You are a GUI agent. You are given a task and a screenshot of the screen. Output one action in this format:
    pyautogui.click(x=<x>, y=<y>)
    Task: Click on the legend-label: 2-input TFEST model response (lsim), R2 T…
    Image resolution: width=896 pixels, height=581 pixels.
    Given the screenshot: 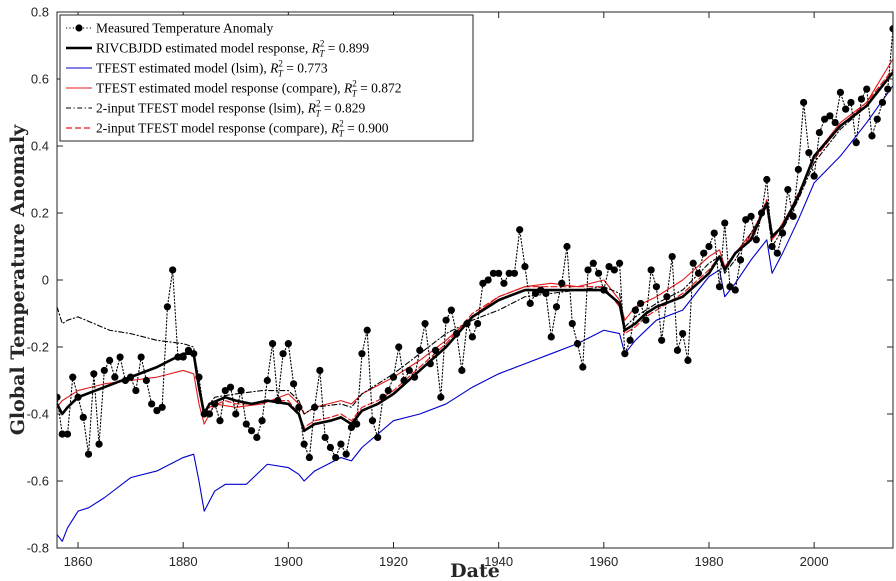 What is the action you would take?
    pyautogui.click(x=231, y=109)
    